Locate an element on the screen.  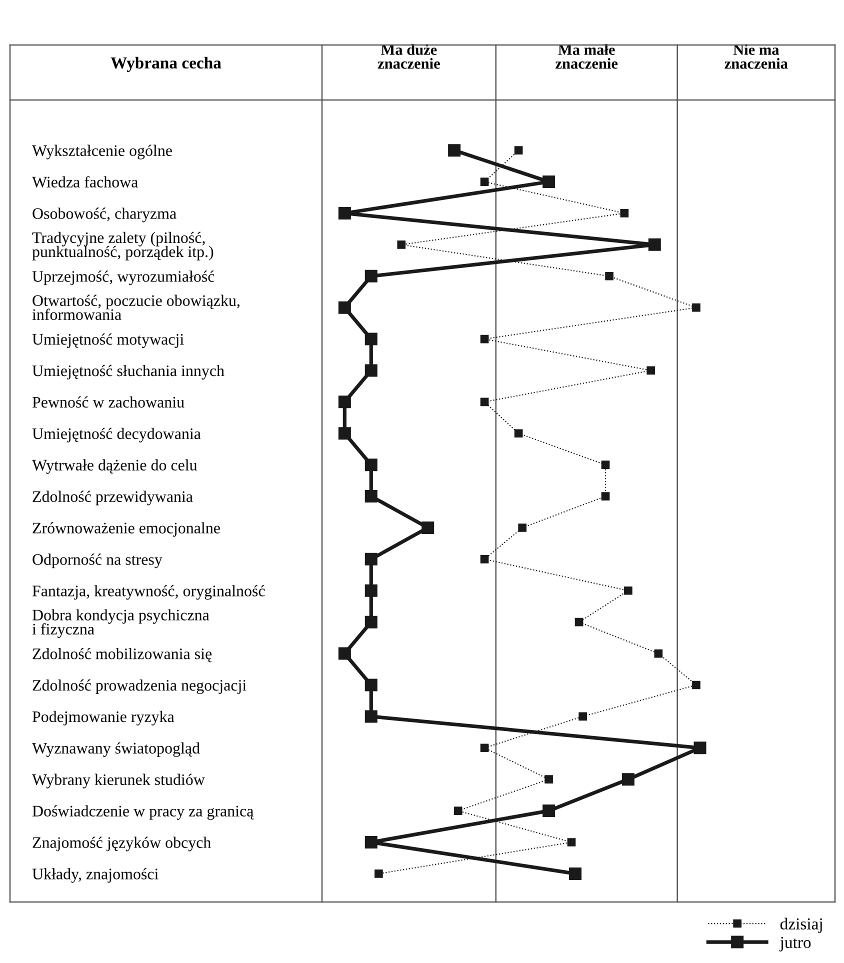
y-tick-label: Wykształcenie ogólne is located at coordinates (102, 152).